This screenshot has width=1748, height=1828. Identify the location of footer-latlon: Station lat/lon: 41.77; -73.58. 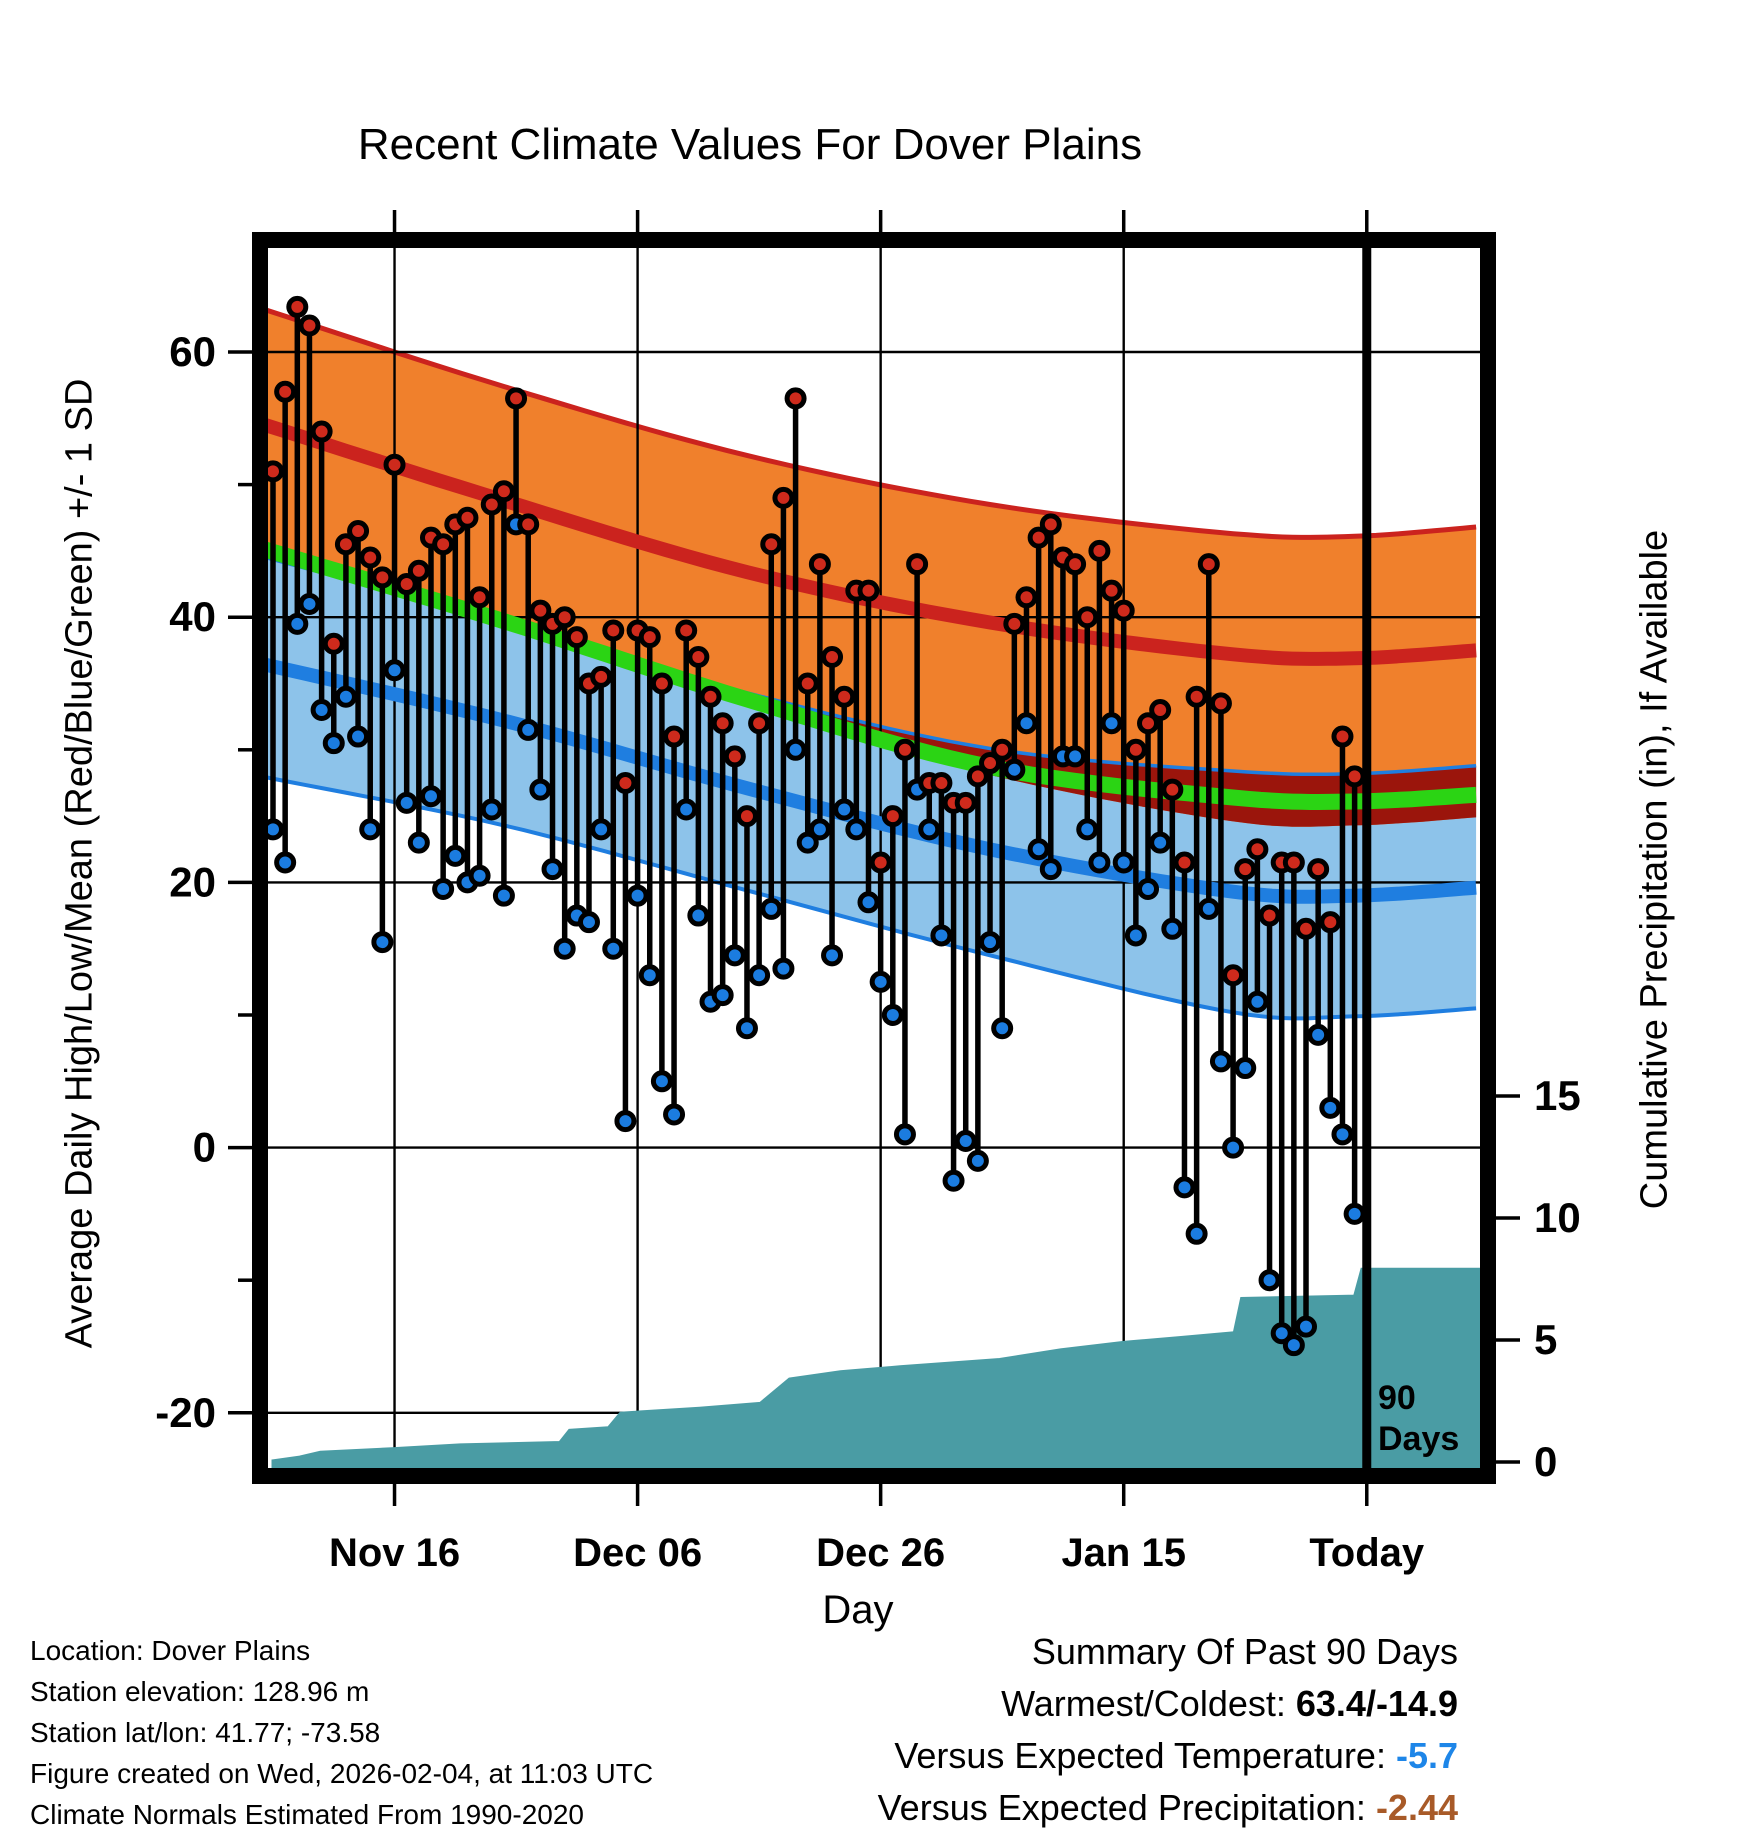
(205, 1732).